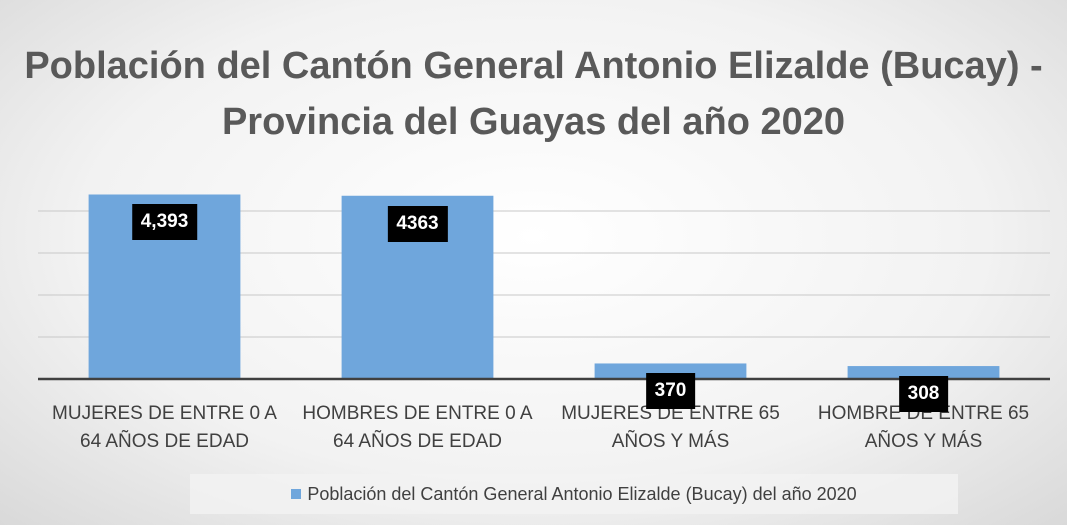 This screenshot has height=525, width=1067. I want to click on data-label: 4363, so click(417, 223).